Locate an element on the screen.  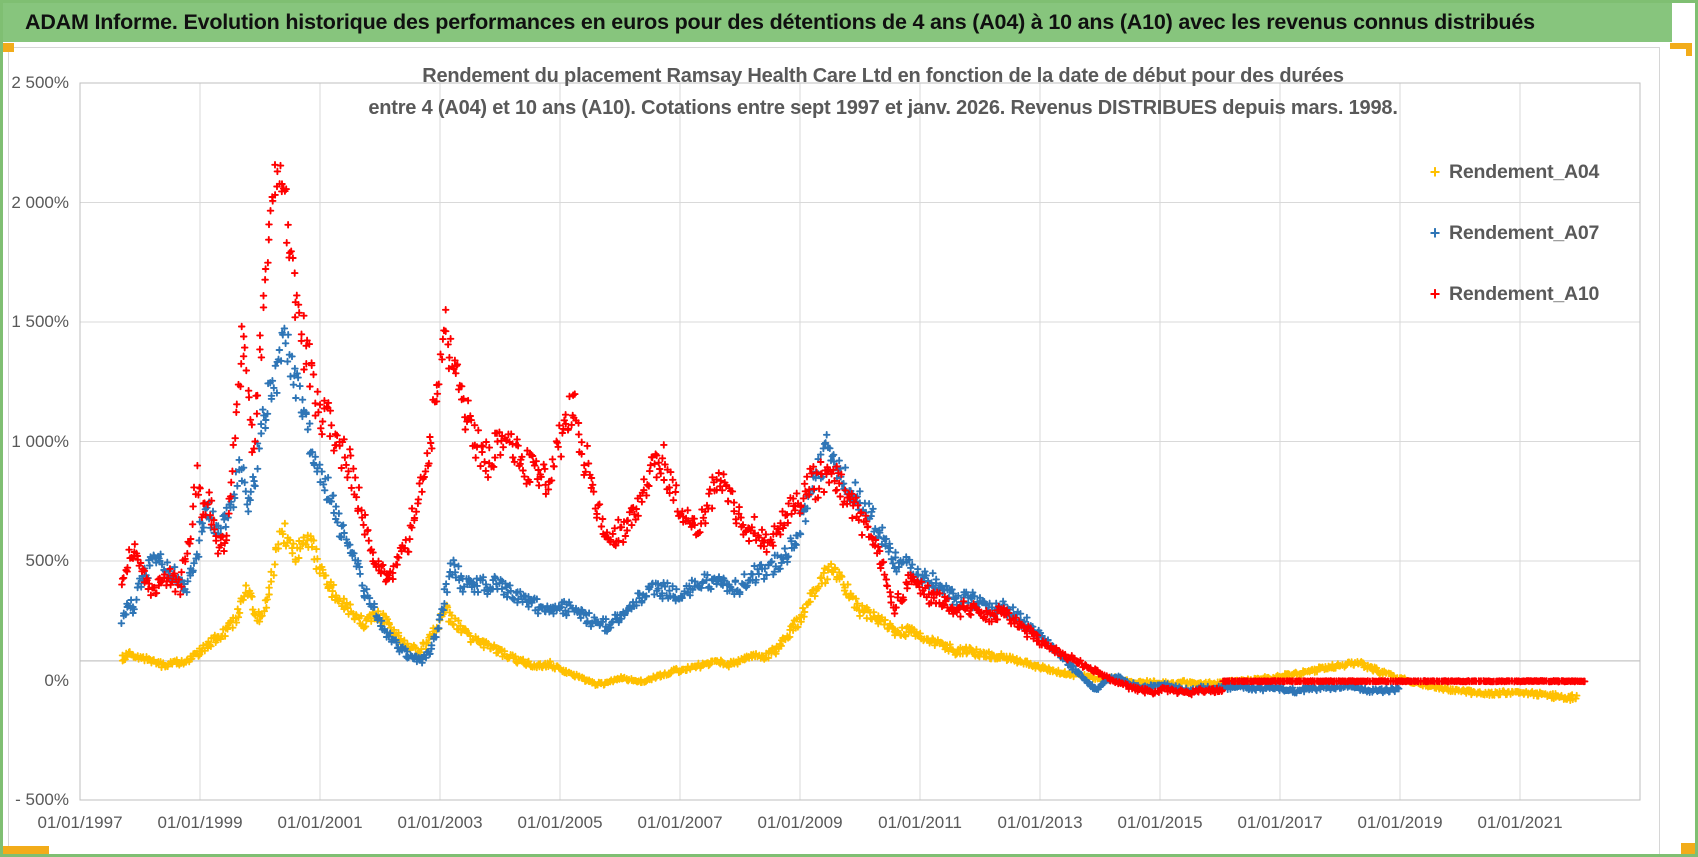
x-tick-label: 01/01/2013 is located at coordinates (1040, 822).